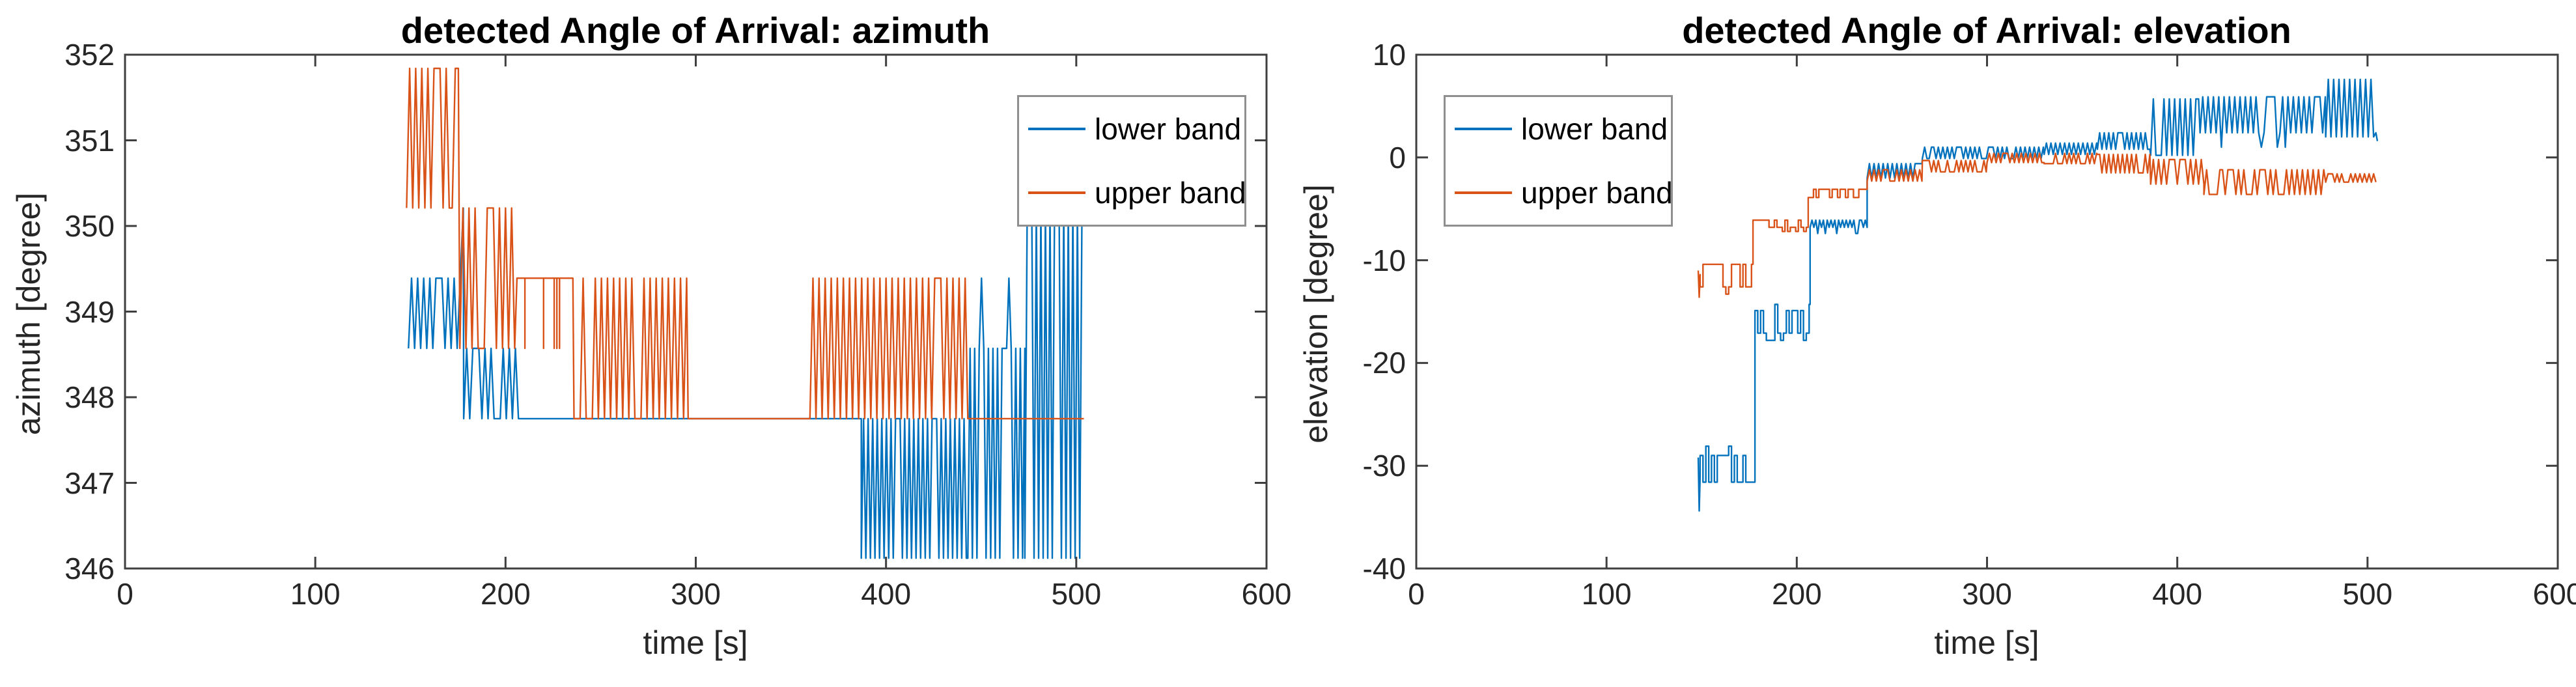 The image size is (2576, 687). What do you see at coordinates (90, 140) in the screenshot?
I see `y-tick-label: 351` at bounding box center [90, 140].